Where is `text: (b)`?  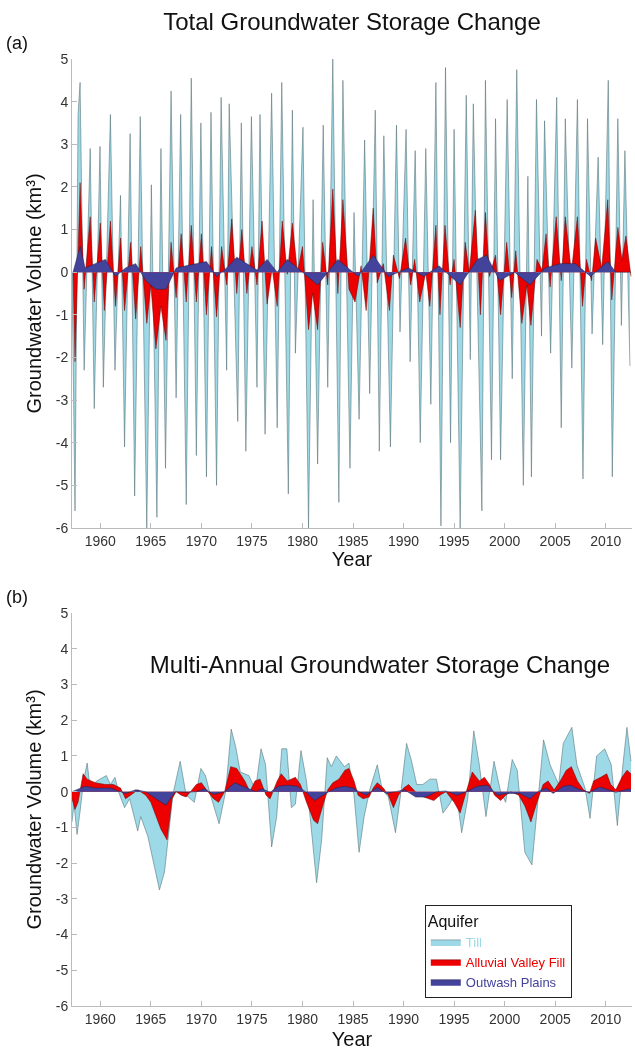 text: (b) is located at coordinates (17, 597).